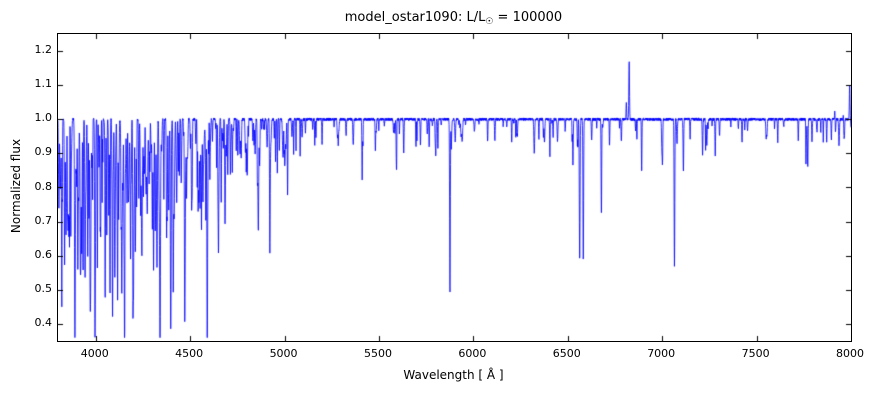 This screenshot has height=400, width=880. I want to click on y-tick-label: 1.0, so click(43, 118).